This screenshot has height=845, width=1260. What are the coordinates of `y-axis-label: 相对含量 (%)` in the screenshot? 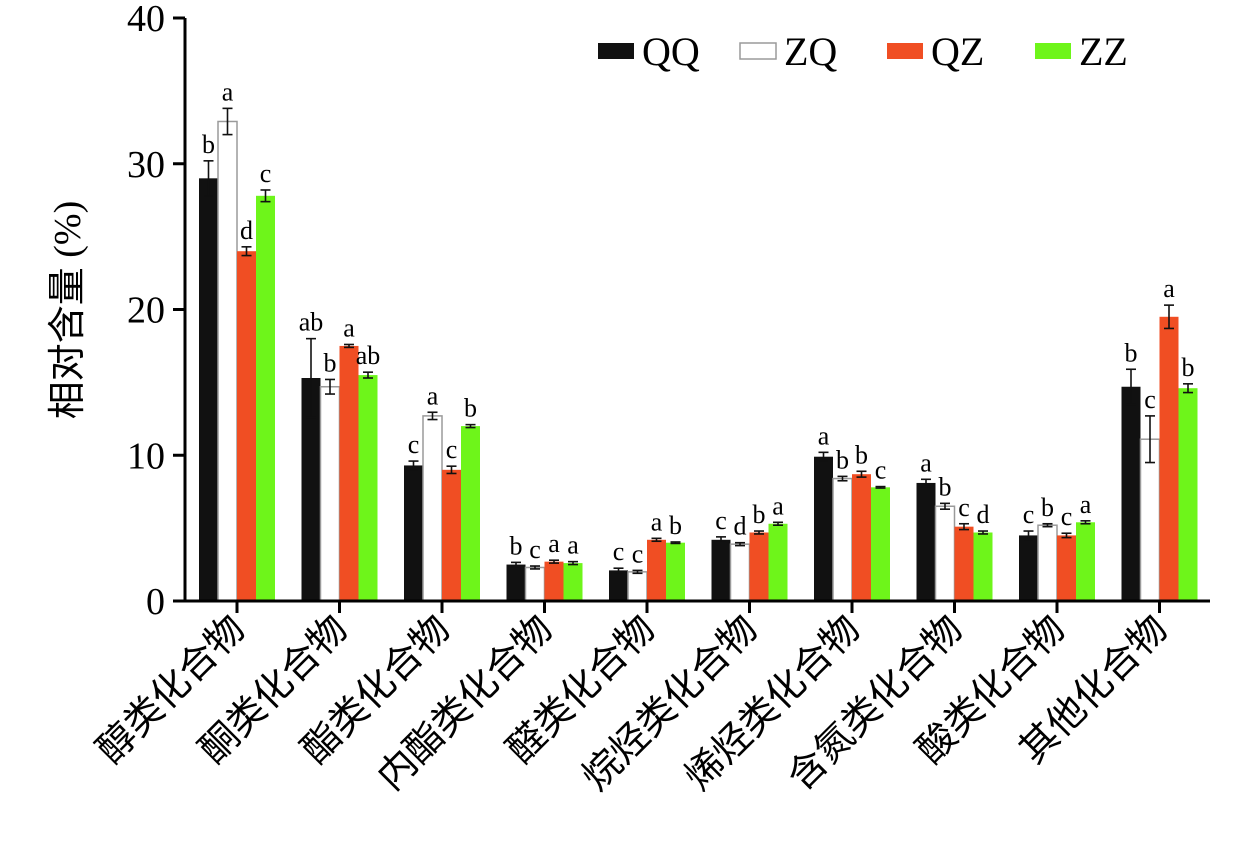 It's located at (68, 310).